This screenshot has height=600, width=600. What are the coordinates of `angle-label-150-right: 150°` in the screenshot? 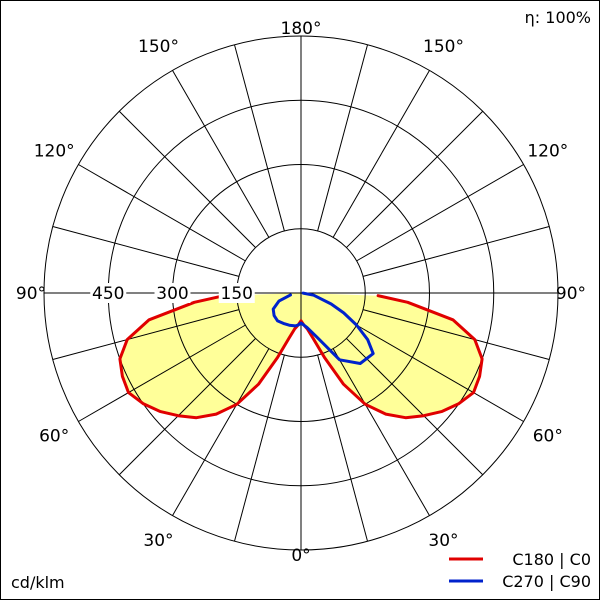 It's located at (443, 47).